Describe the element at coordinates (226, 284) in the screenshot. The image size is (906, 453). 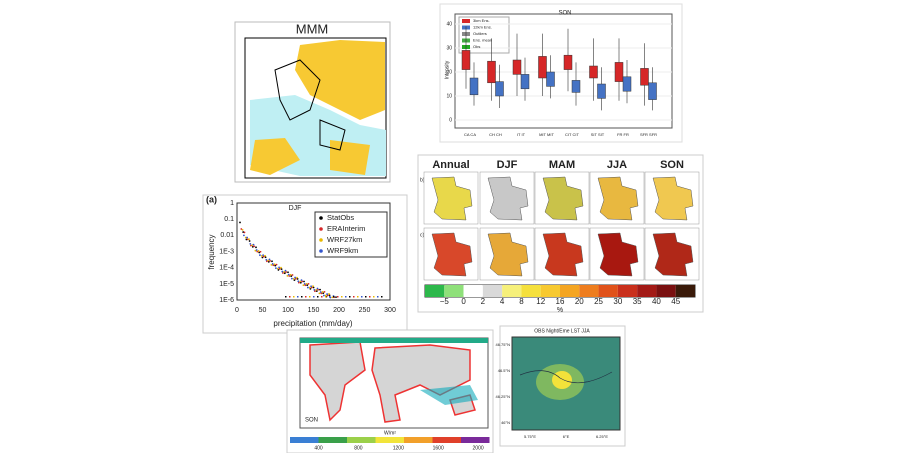
I see `y-tick-label: 1E-5` at that location.